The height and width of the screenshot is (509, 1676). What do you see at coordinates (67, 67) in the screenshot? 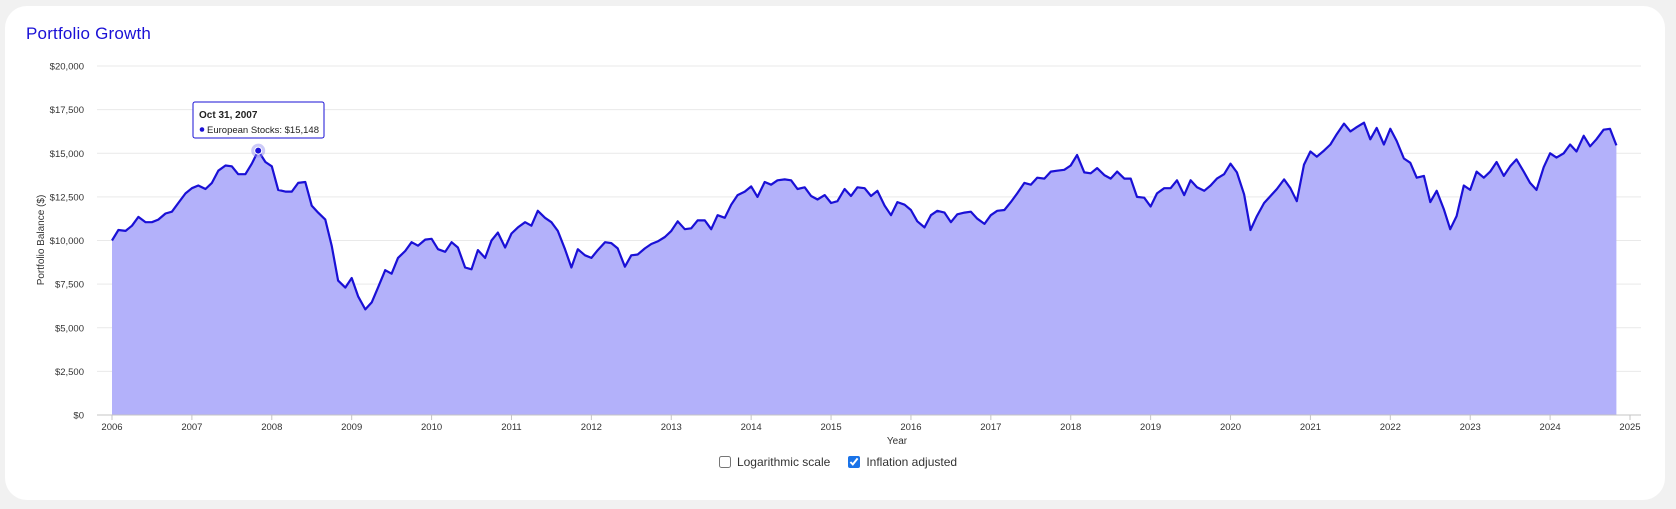
I see `y-tick-label: $20,000` at bounding box center [67, 67].